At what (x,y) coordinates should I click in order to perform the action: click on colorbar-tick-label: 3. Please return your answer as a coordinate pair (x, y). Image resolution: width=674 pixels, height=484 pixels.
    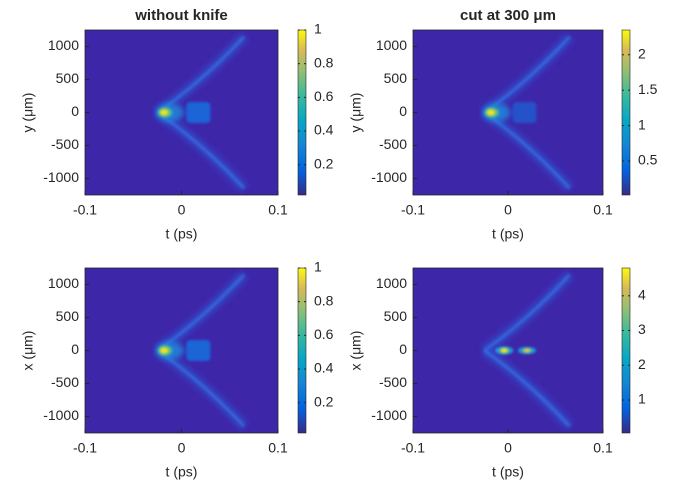
    Looking at the image, I should click on (642, 329).